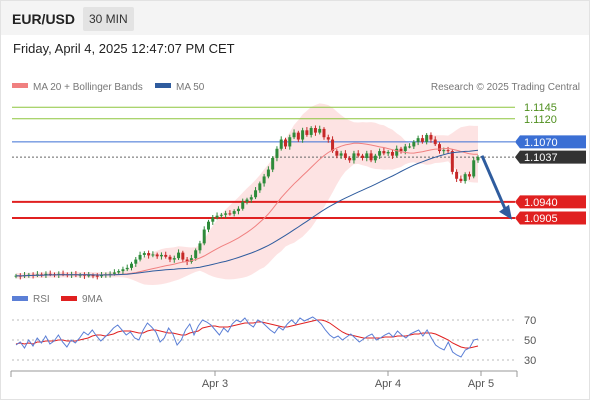 The width and height of the screenshot is (590, 400). What do you see at coordinates (541, 158) in the screenshot?
I see `level-label-current: 1.1037` at bounding box center [541, 158].